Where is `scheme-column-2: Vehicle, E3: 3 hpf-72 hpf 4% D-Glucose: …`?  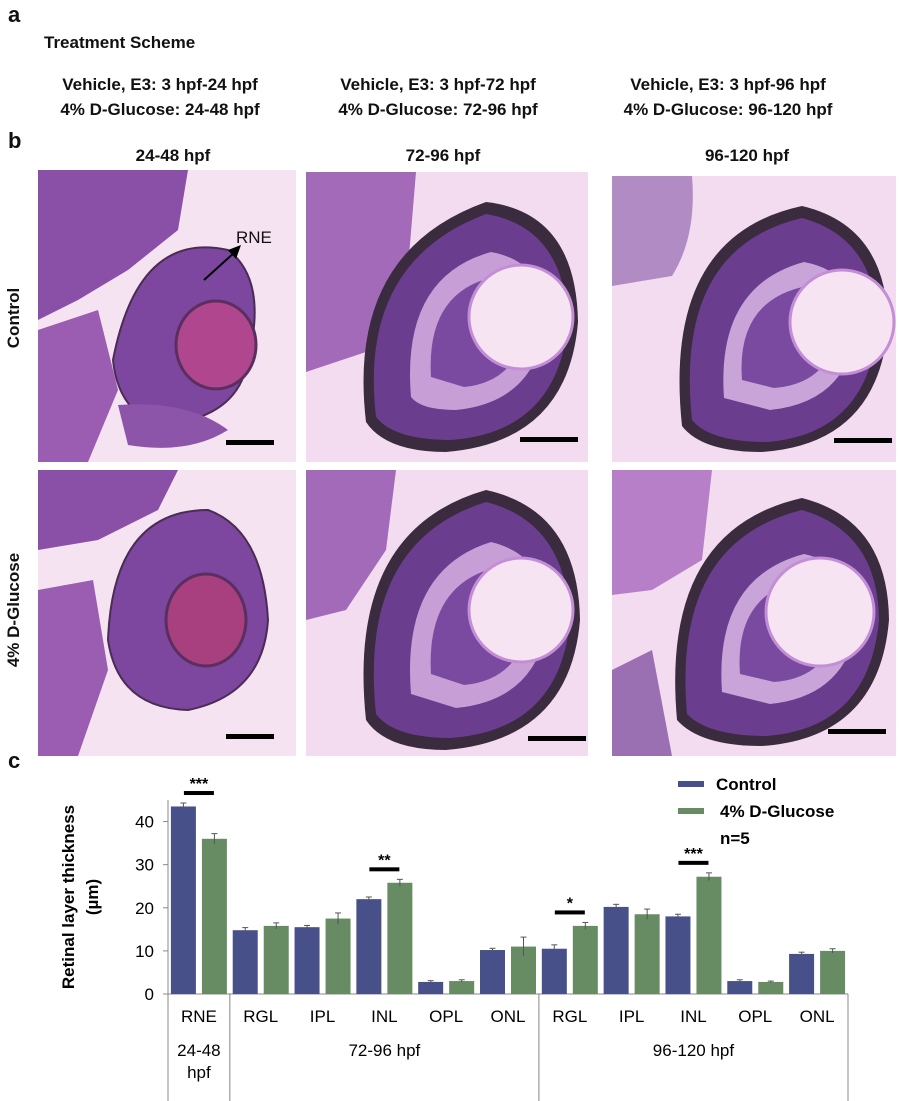 scheme-column-2: Vehicle, E3: 3 hpf-72 hpf 4% D-Glucose: … is located at coordinates (438, 97).